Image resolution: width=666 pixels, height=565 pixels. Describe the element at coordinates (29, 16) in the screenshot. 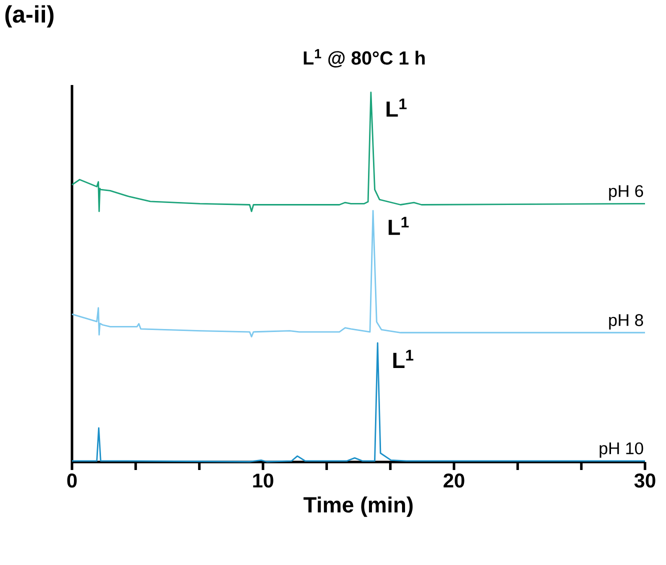

I see `text: (a-ii)` at that location.